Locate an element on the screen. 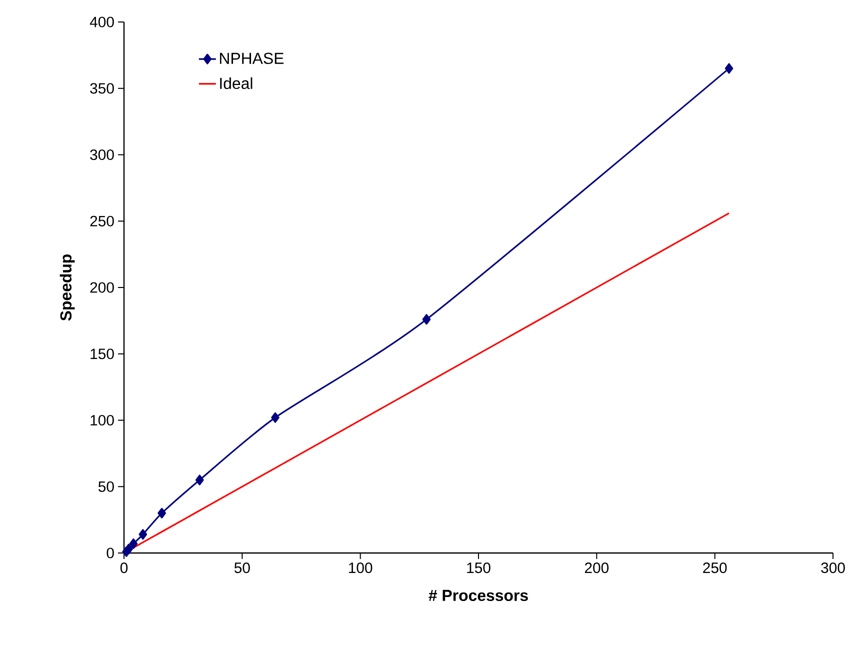  y-tick-label: 300 is located at coordinates (102, 154).